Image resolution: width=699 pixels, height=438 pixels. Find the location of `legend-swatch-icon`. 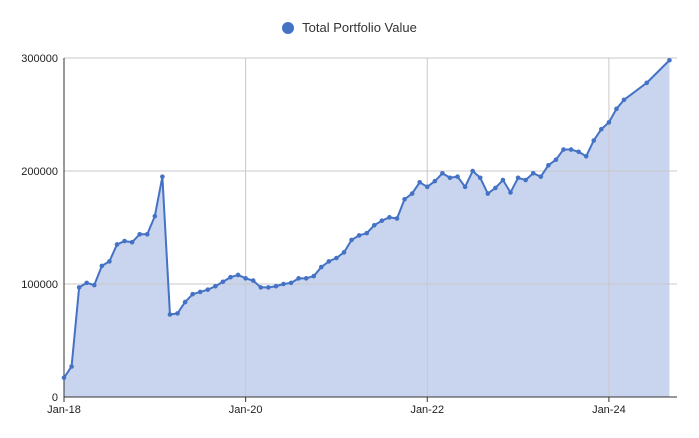

legend-swatch-icon is located at coordinates (288, 27).